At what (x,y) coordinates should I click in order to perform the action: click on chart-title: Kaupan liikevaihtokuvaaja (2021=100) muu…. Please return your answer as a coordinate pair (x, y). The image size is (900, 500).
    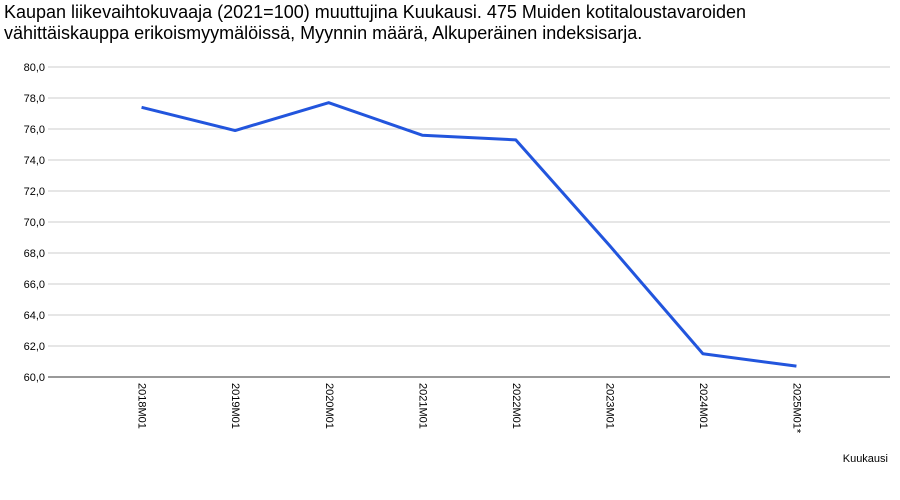
    Looking at the image, I should click on (375, 22).